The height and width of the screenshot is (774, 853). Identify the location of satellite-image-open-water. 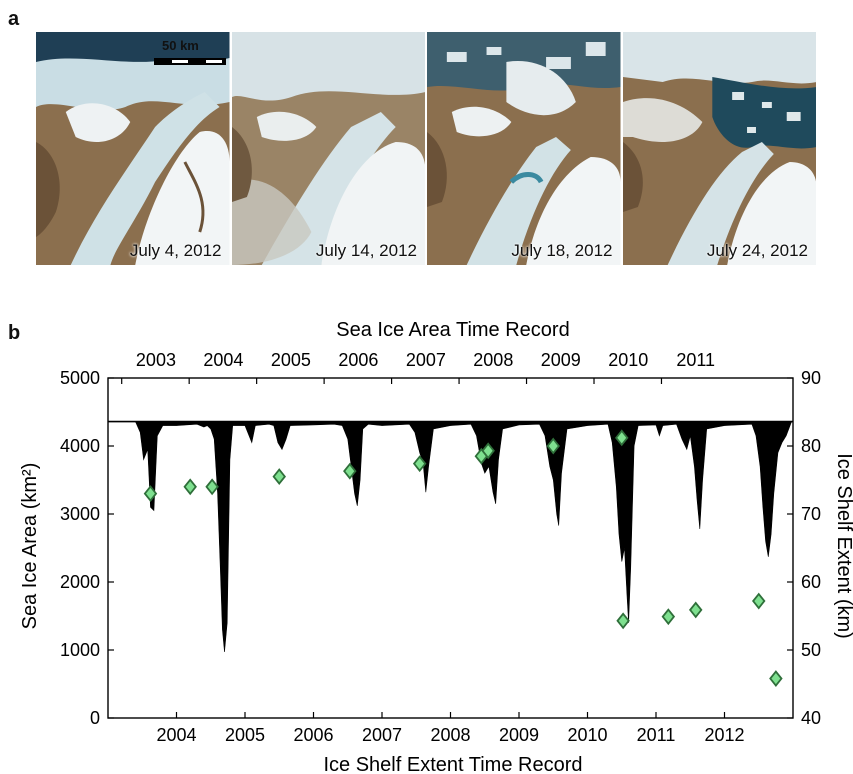
(719, 148).